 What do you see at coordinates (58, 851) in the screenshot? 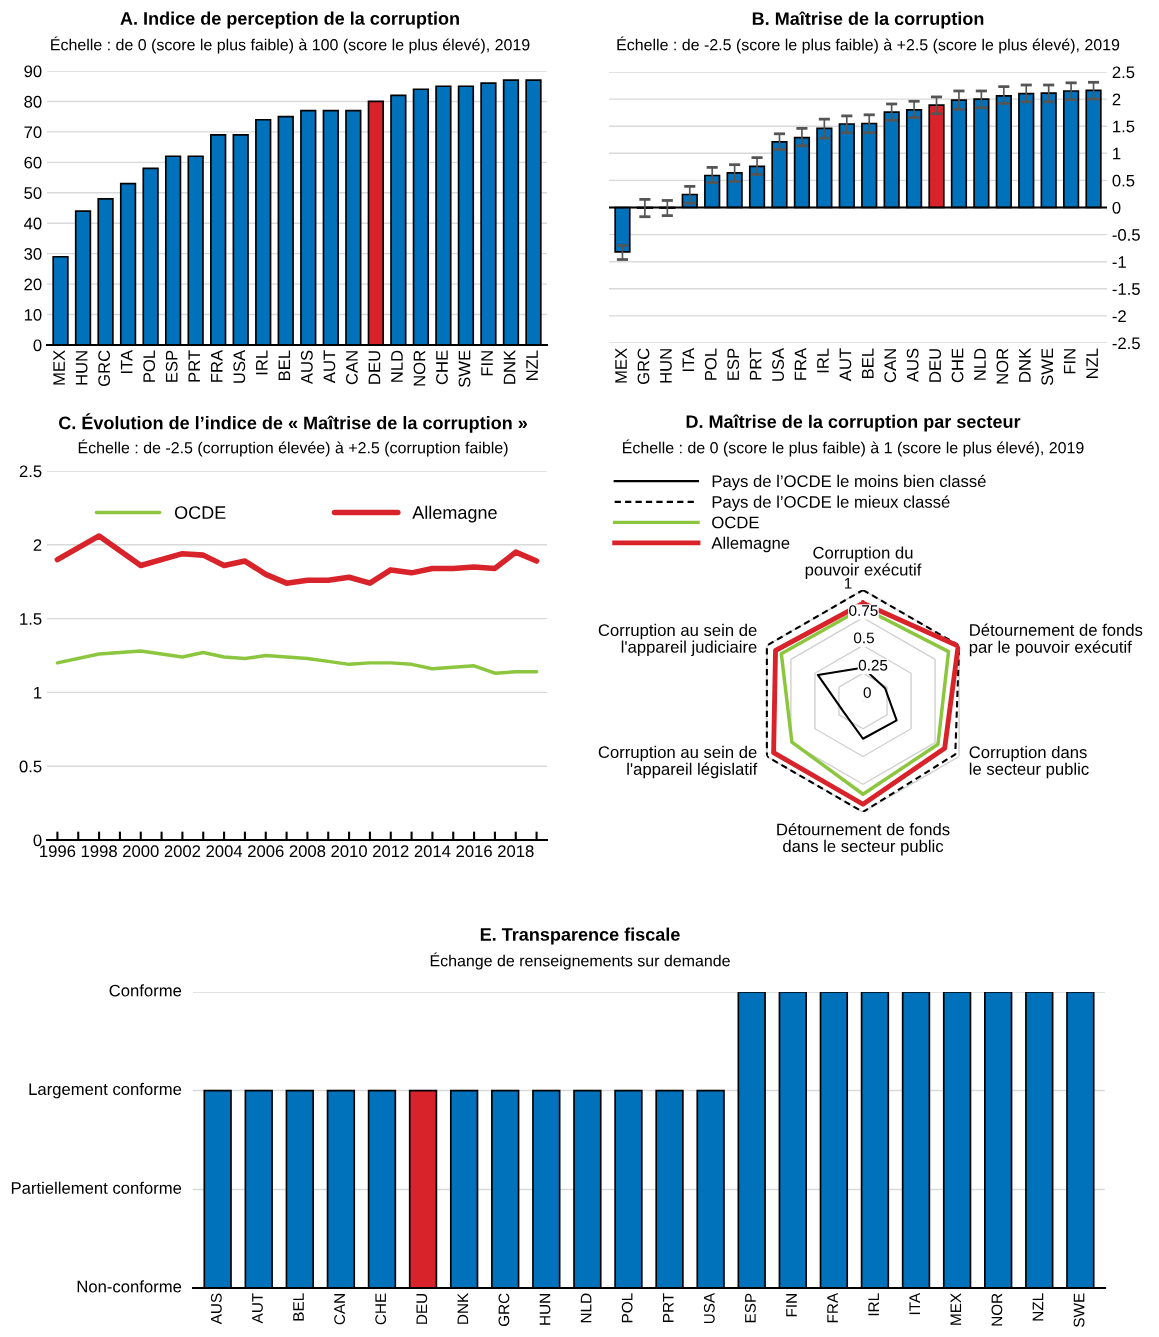
I see `x-tick-label: 1996` at bounding box center [58, 851].